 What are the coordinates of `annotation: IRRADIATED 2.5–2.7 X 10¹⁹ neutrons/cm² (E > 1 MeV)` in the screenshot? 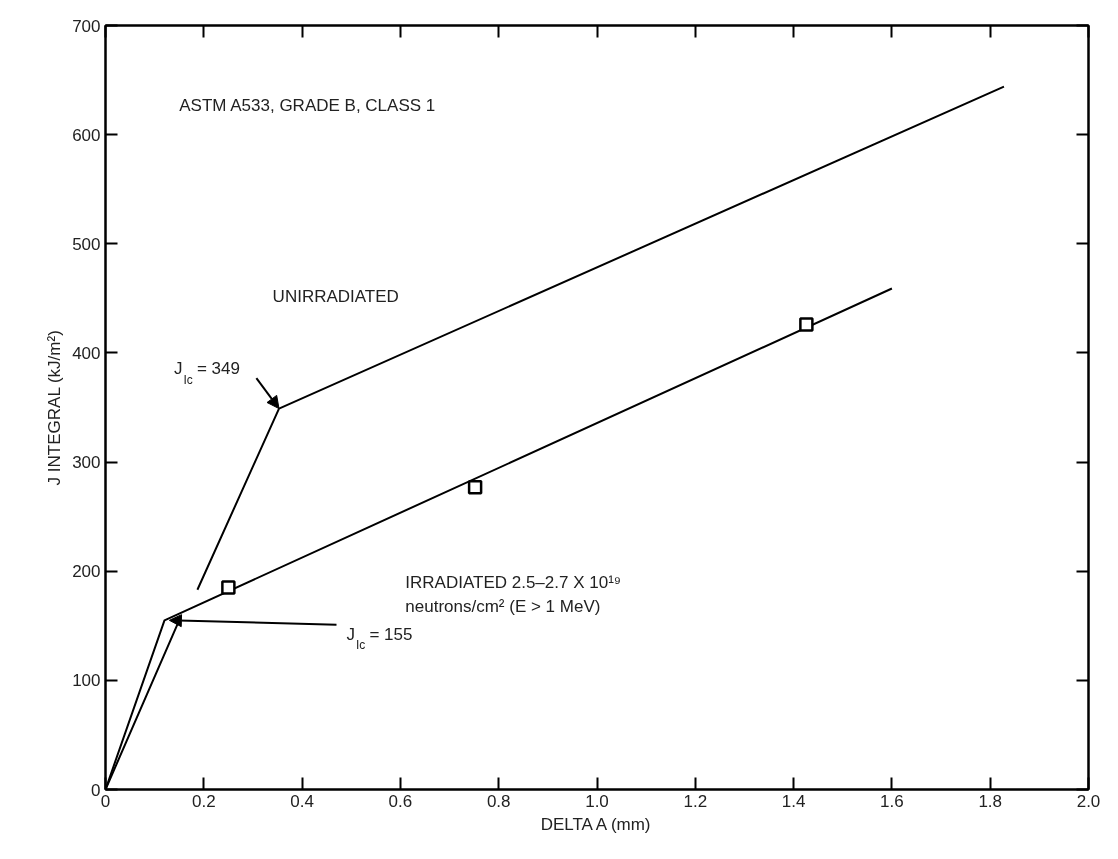 It's located at (513, 594).